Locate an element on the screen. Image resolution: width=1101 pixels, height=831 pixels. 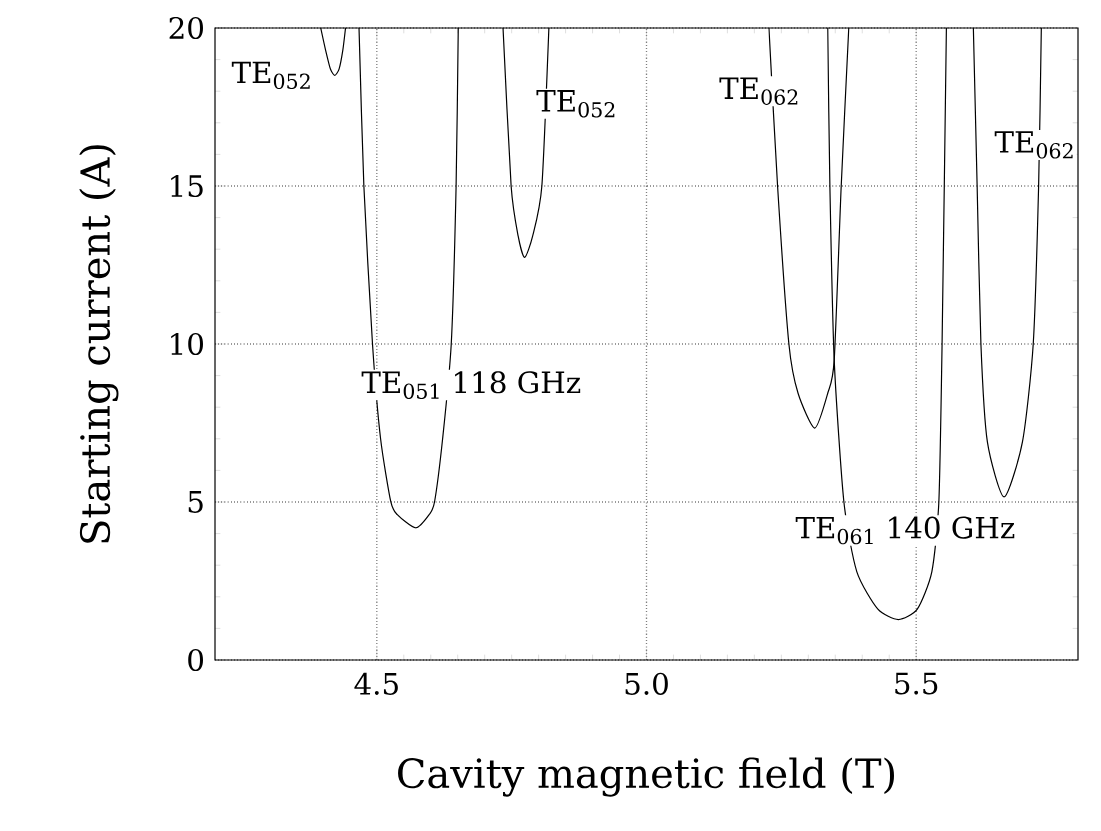
y-tick-label: 10 is located at coordinates (187, 344).